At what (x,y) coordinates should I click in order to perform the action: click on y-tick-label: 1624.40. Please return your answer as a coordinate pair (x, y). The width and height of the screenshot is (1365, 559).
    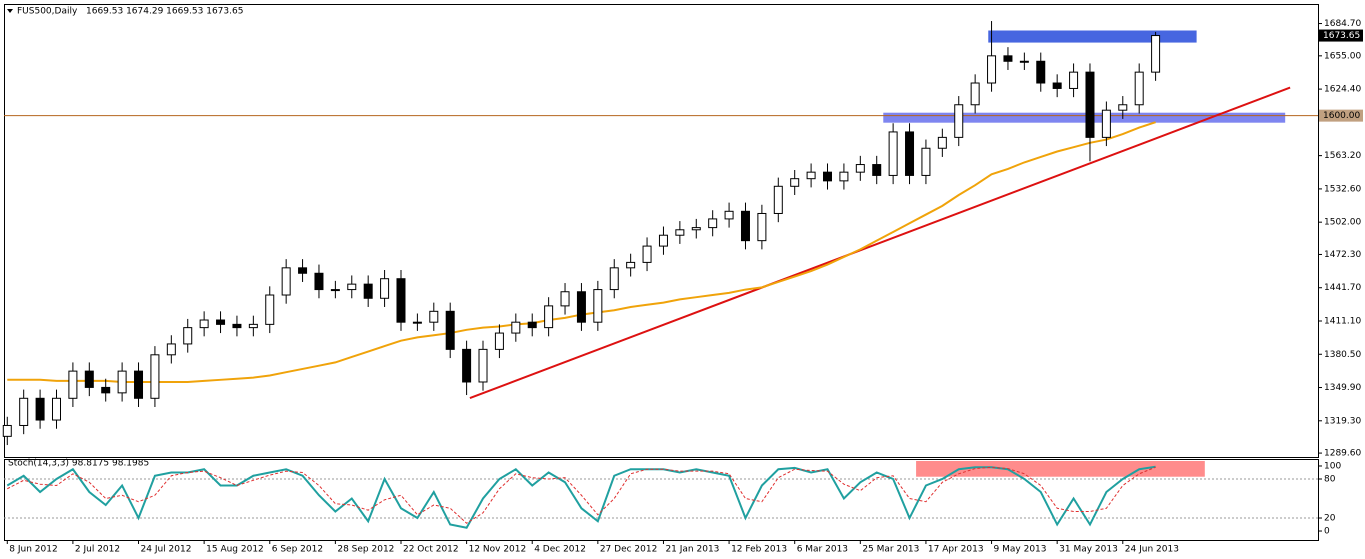
    Looking at the image, I should click on (1342, 90).